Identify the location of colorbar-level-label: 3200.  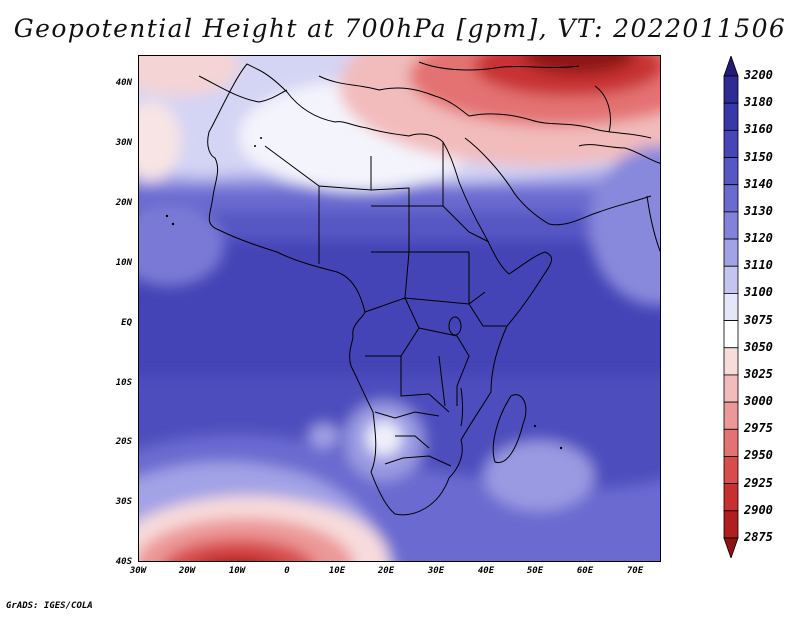
(758, 75).